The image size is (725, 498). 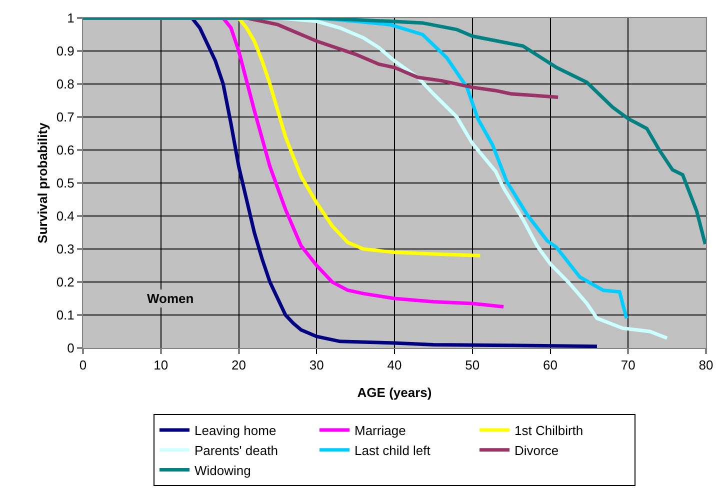 I want to click on legend-label: 1st Chilbirth, so click(x=549, y=430).